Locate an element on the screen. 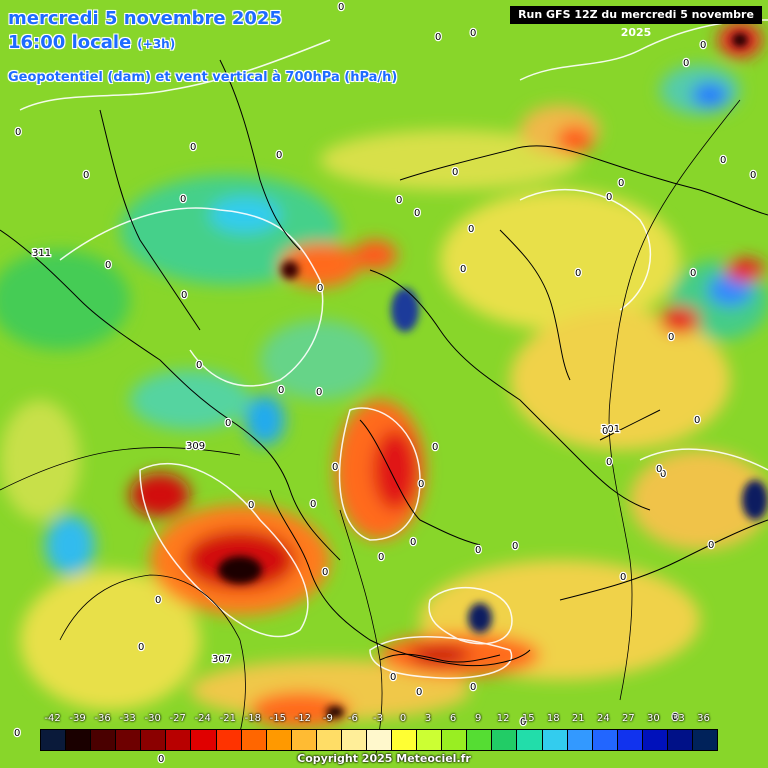  legend-label: 21 is located at coordinates (578, 718).